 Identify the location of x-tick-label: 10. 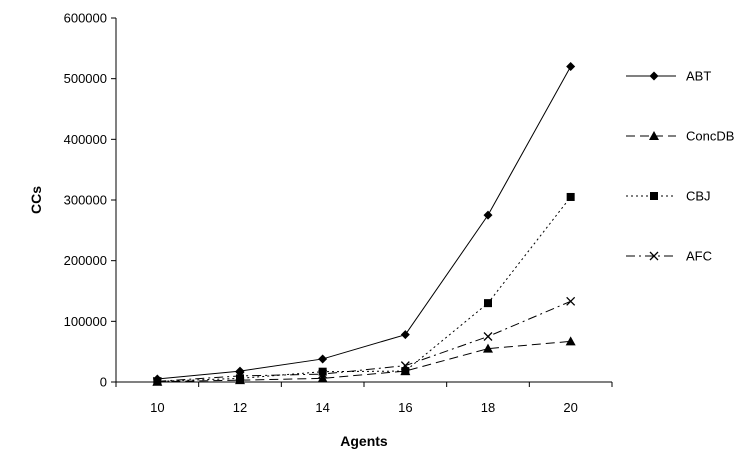
(157, 407).